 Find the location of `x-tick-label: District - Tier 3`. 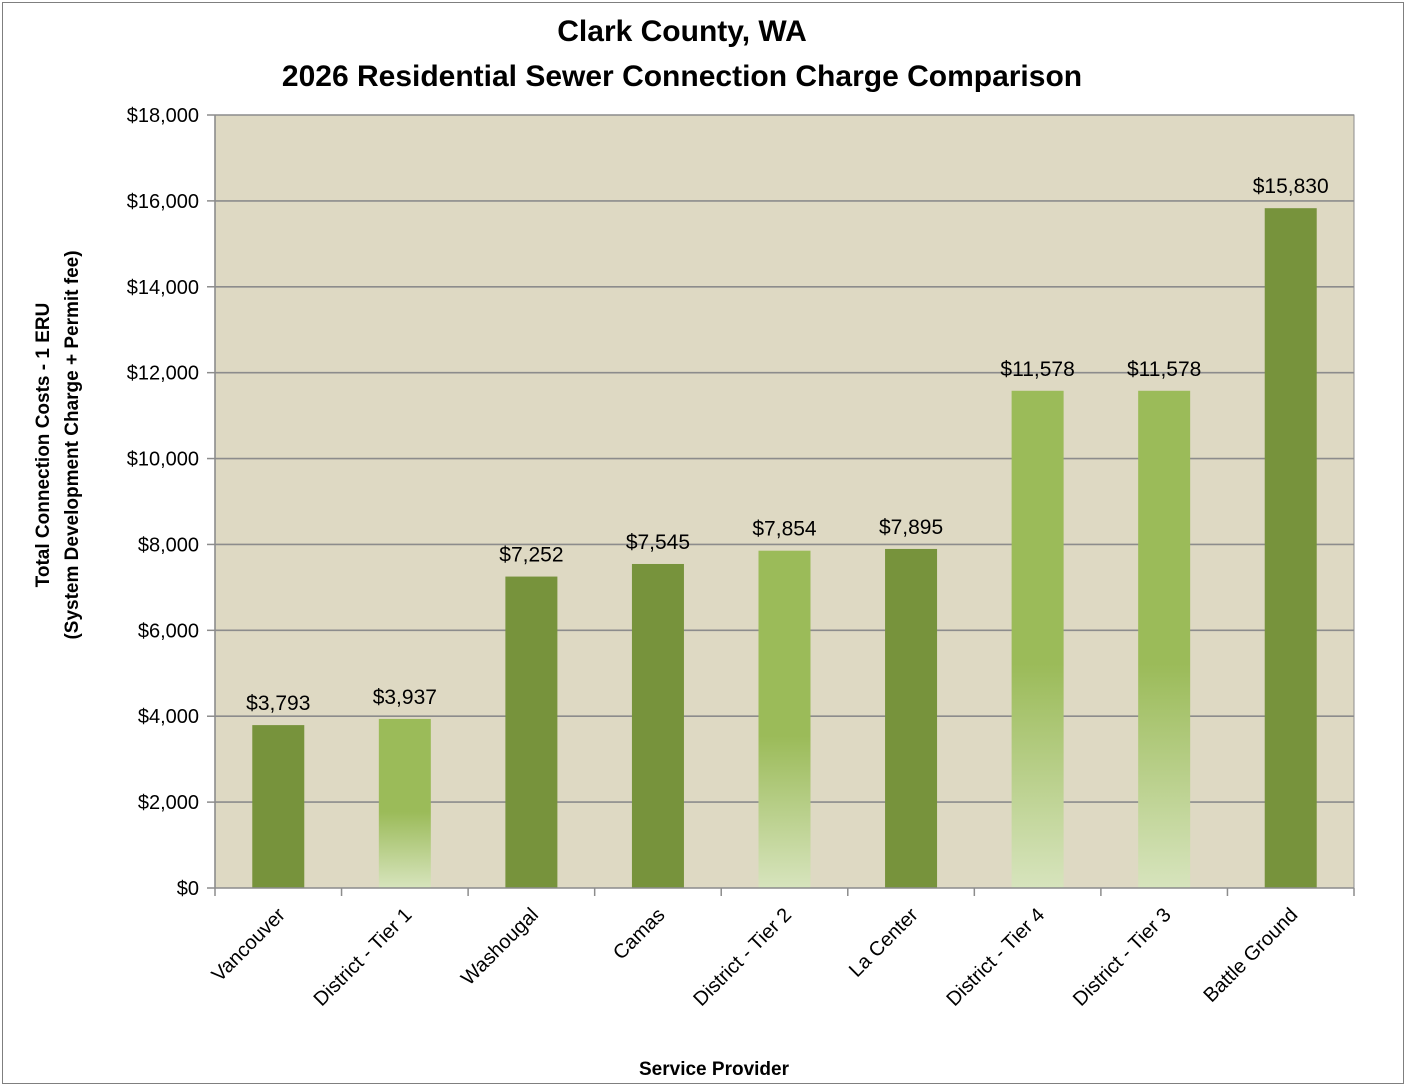

x-tick-label: District - Tier 3 is located at coordinates (1122, 957).